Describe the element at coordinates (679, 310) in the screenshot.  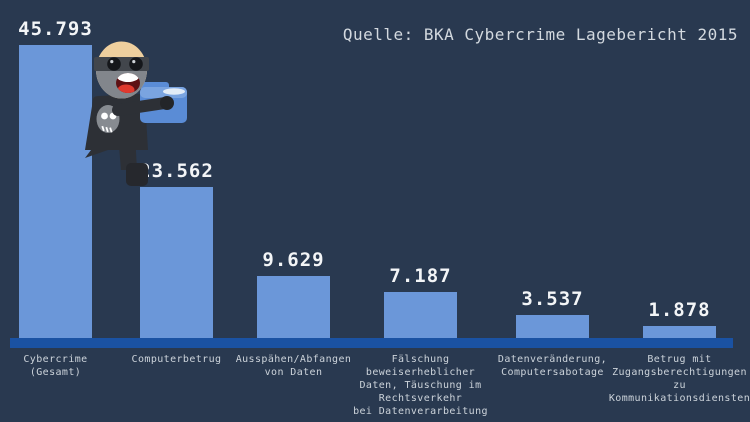
I see `bar-value-label: 1.878` at that location.